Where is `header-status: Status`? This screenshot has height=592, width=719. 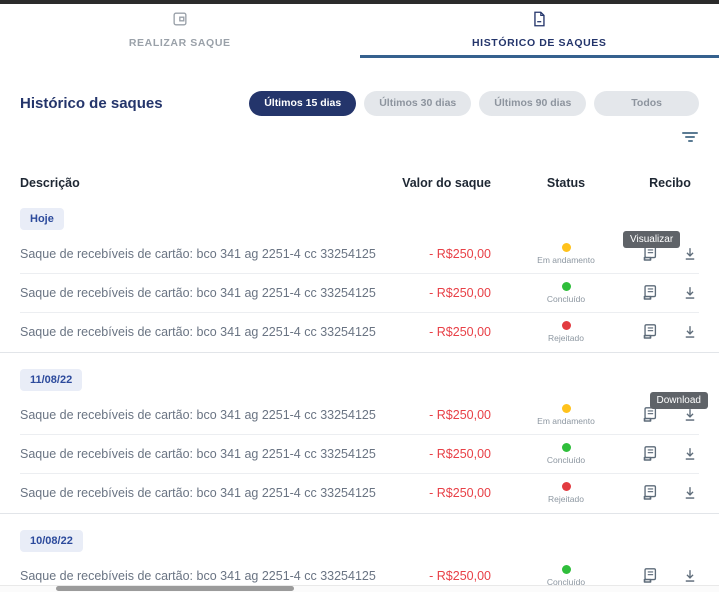
header-status: Status is located at coordinates (566, 183).